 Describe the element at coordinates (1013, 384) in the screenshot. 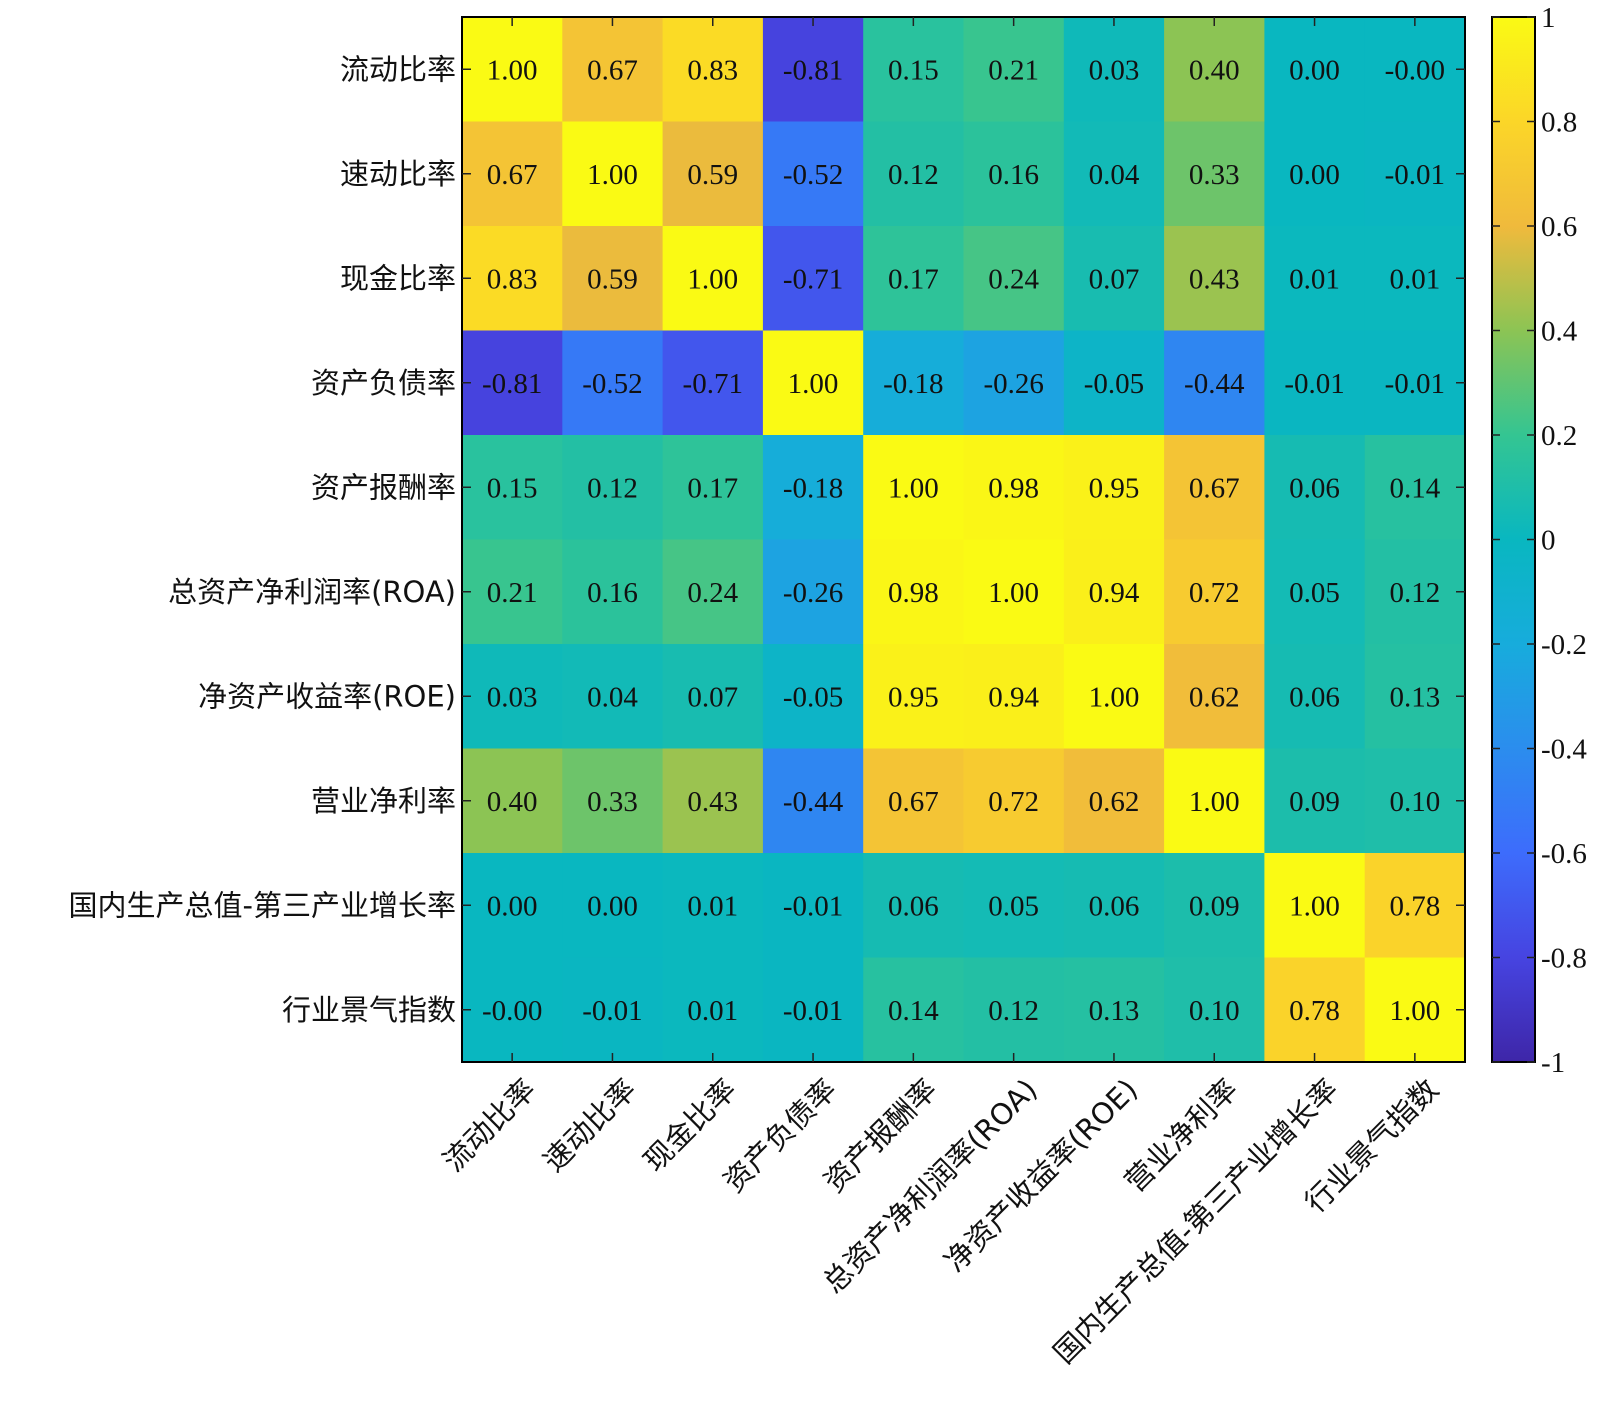

I see `cell-value-label: -0.26` at that location.